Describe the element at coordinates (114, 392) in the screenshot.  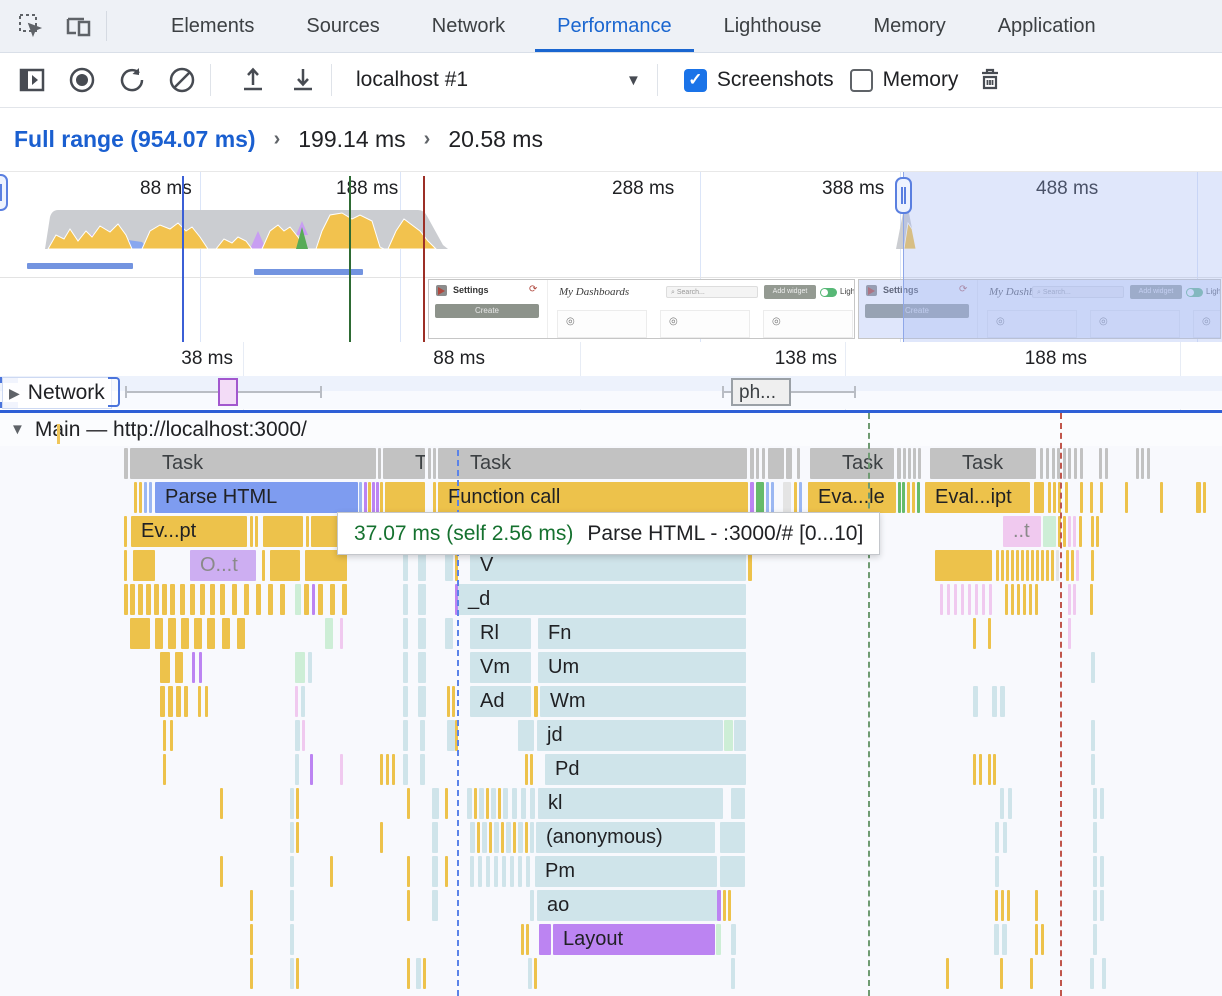
I see `track-resize-handle` at that location.